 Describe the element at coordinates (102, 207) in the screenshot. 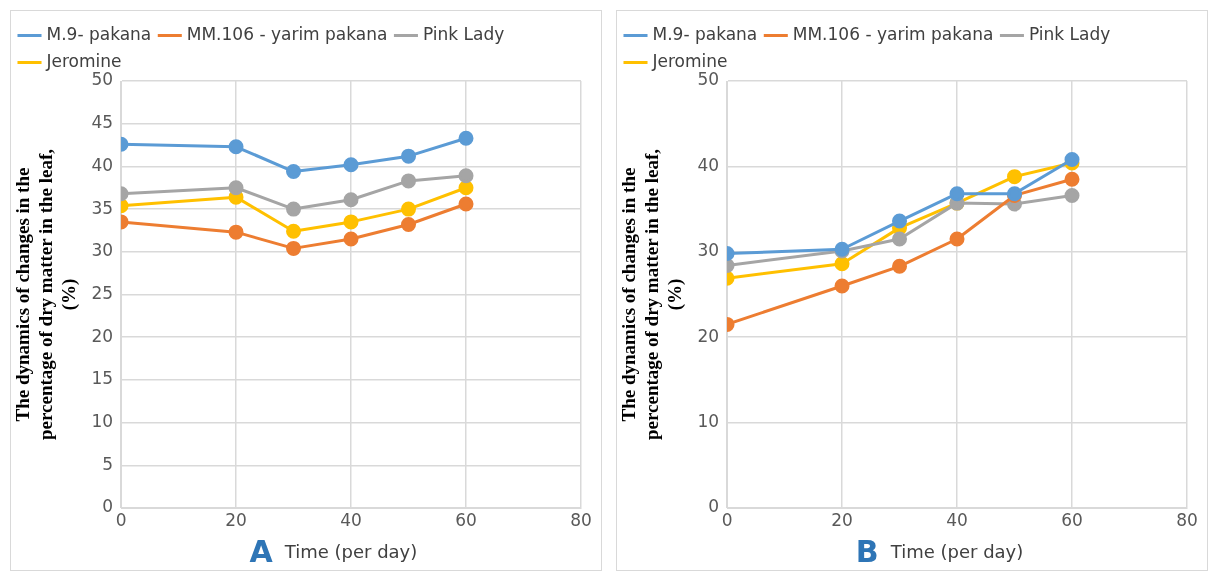

I see `y-tick-label: 35` at that location.